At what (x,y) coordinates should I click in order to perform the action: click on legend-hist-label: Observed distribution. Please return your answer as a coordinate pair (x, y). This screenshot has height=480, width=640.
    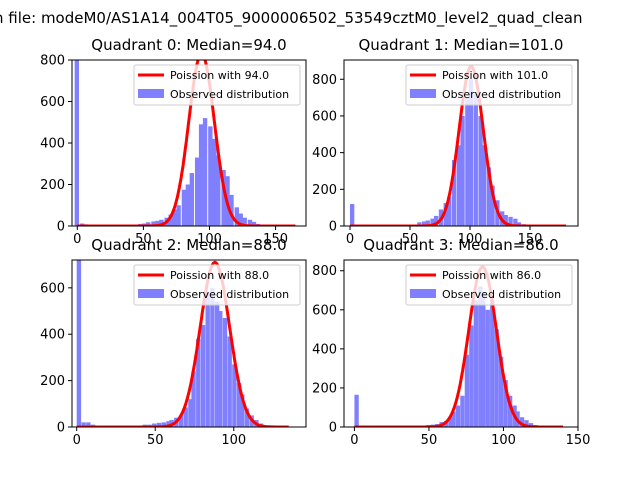
    Looking at the image, I should click on (501, 94).